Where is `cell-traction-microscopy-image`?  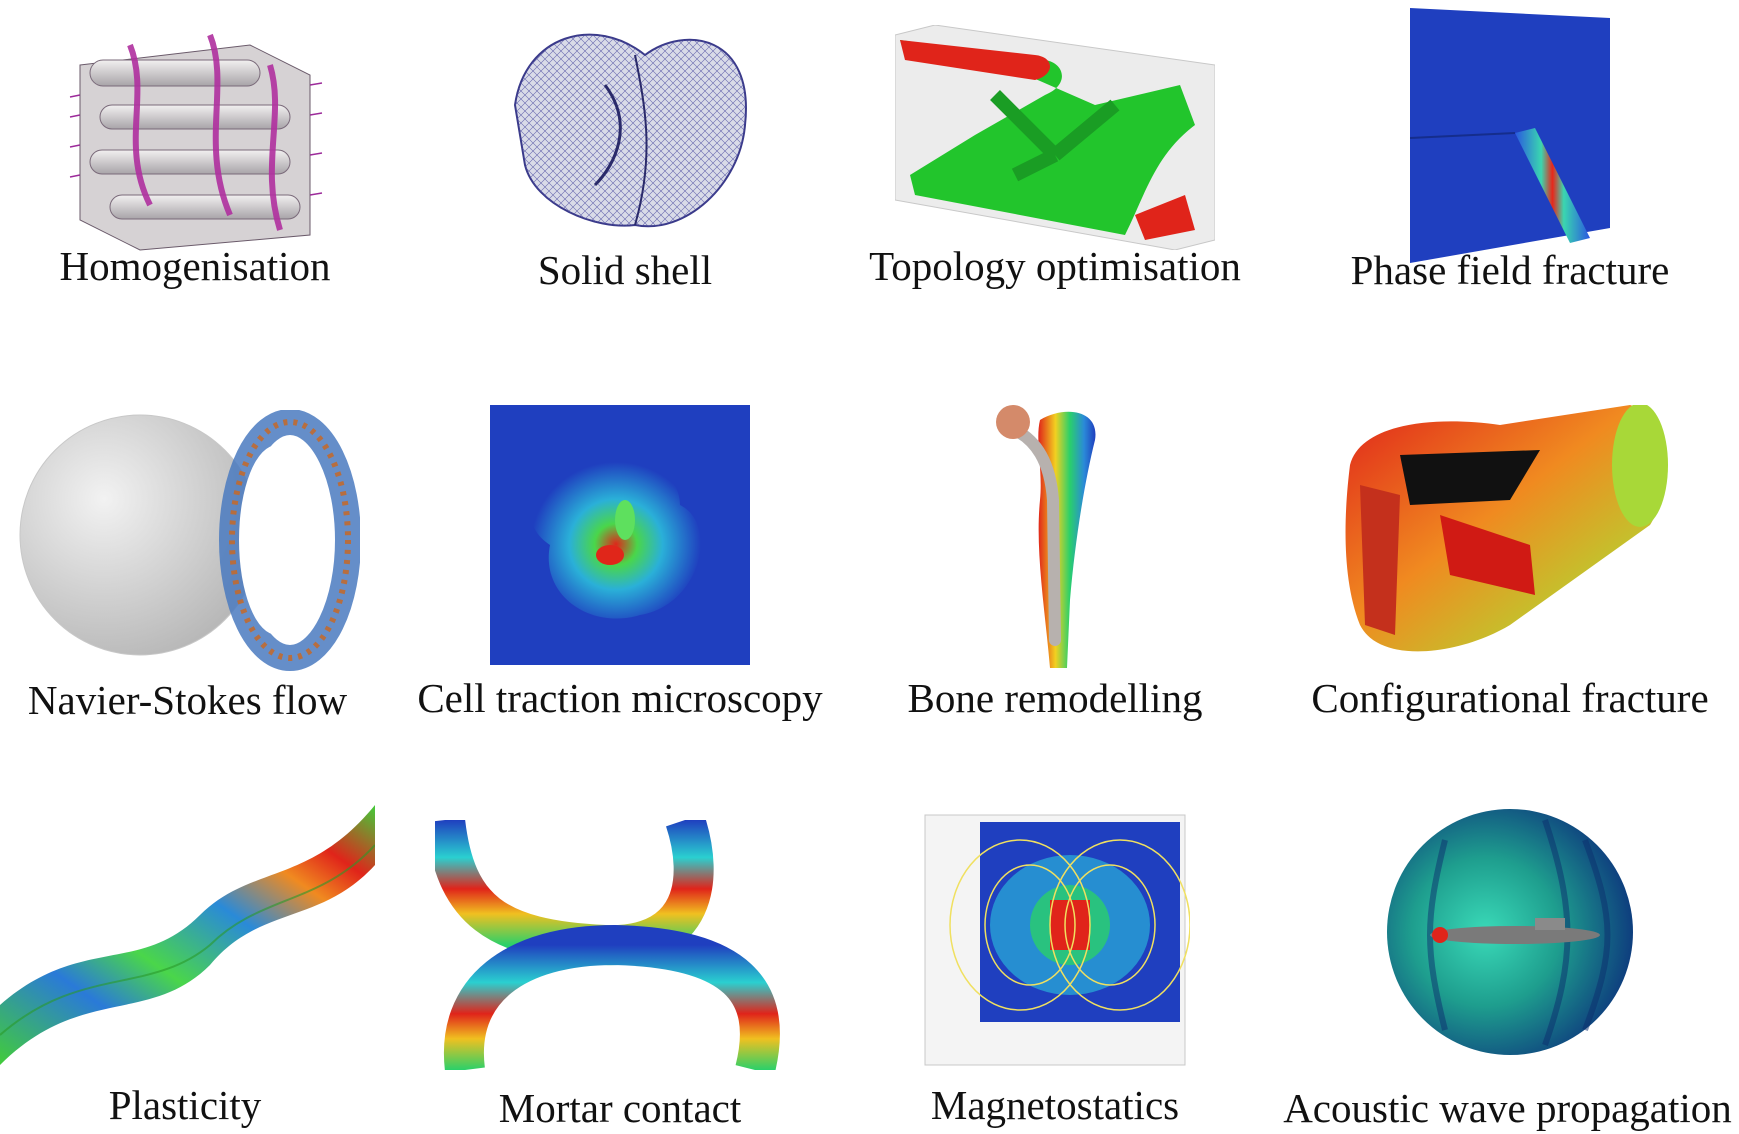
cell-traction-microscopy-image is located at coordinates (620, 535).